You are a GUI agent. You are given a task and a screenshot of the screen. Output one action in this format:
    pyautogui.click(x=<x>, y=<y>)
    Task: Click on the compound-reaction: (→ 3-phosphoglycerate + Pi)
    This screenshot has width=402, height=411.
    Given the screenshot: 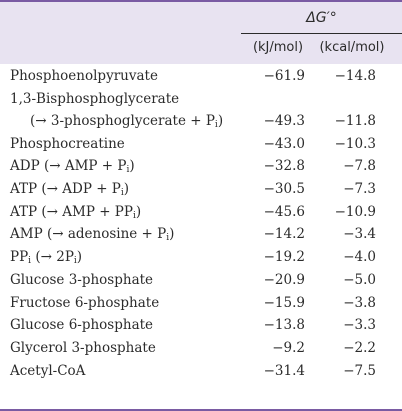 What is the action you would take?
    pyautogui.click(x=127, y=122)
    